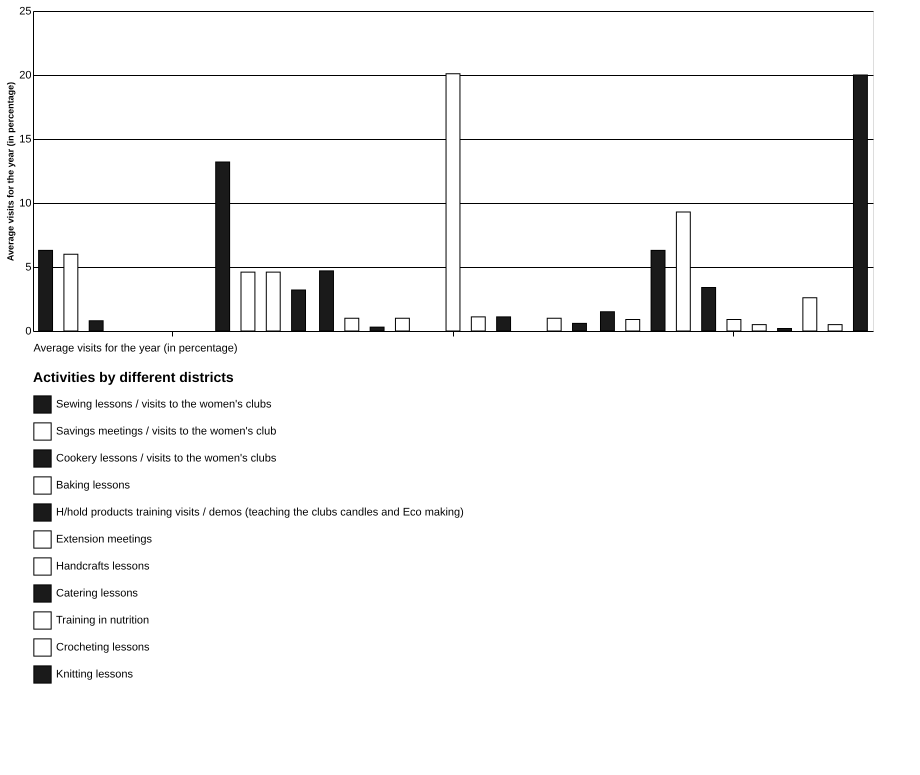 This screenshot has width=920, height=775. I want to click on legend-label: Sewing lessons / visits to the women's clubs, so click(164, 404).